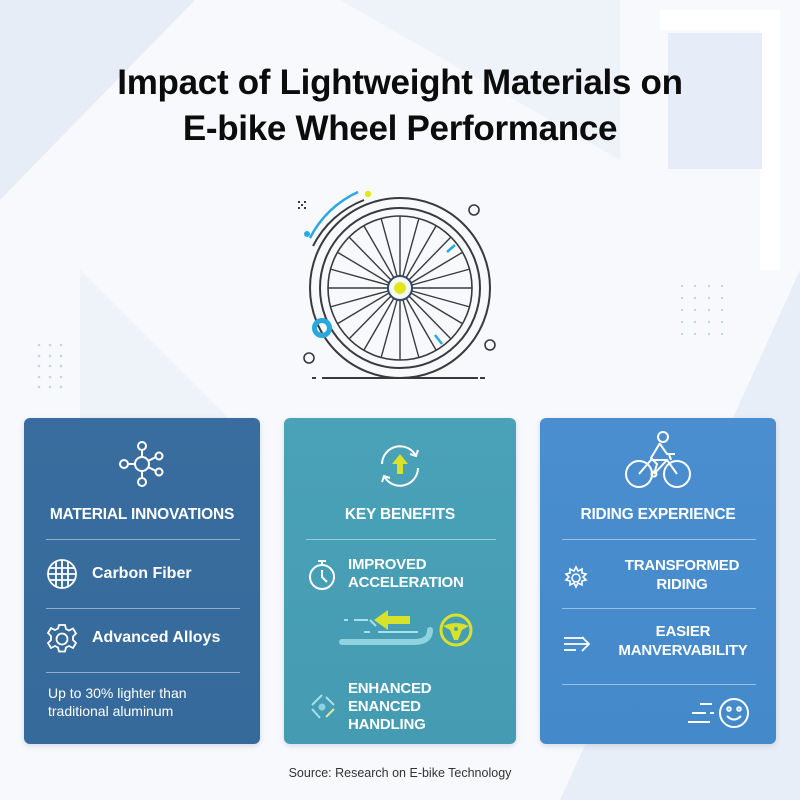 The height and width of the screenshot is (800, 800). Describe the element at coordinates (577, 644) in the screenshot. I see `speed-arrow-icon` at that location.